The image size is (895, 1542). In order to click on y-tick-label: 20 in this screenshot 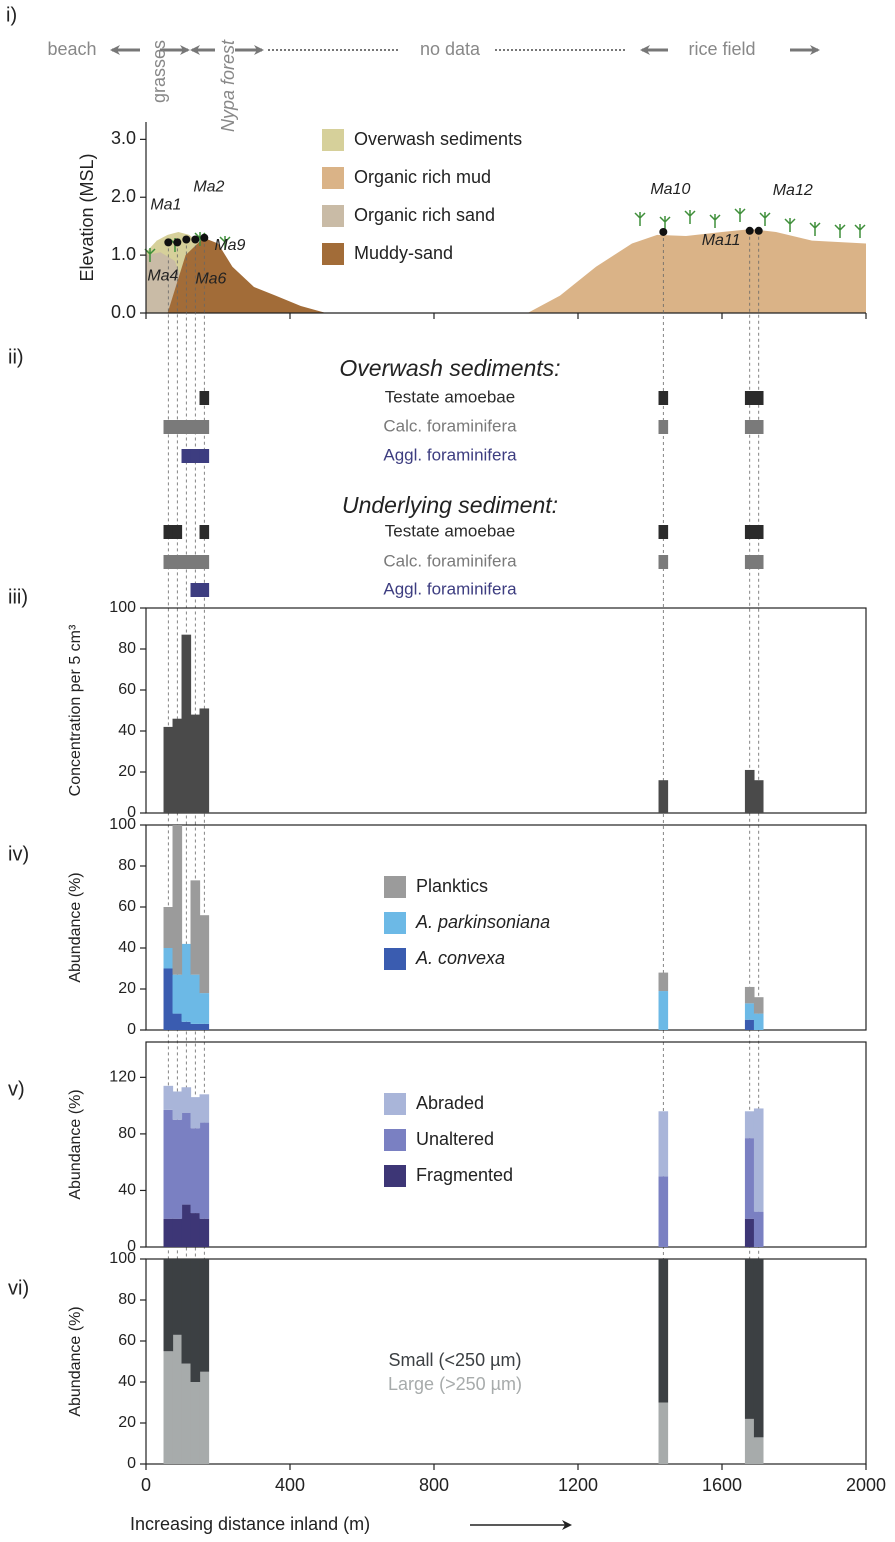, I will do `click(127, 988)`.